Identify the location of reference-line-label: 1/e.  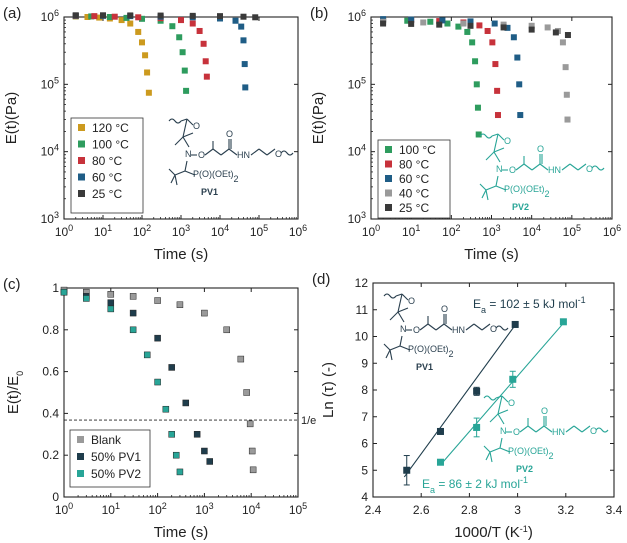
(308, 421).